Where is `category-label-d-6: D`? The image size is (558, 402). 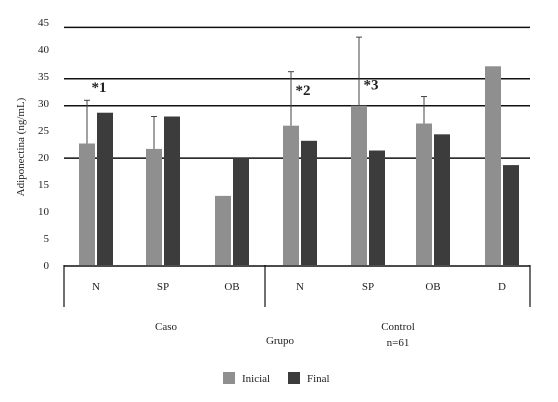 category-label-d-6: D is located at coordinates (502, 287).